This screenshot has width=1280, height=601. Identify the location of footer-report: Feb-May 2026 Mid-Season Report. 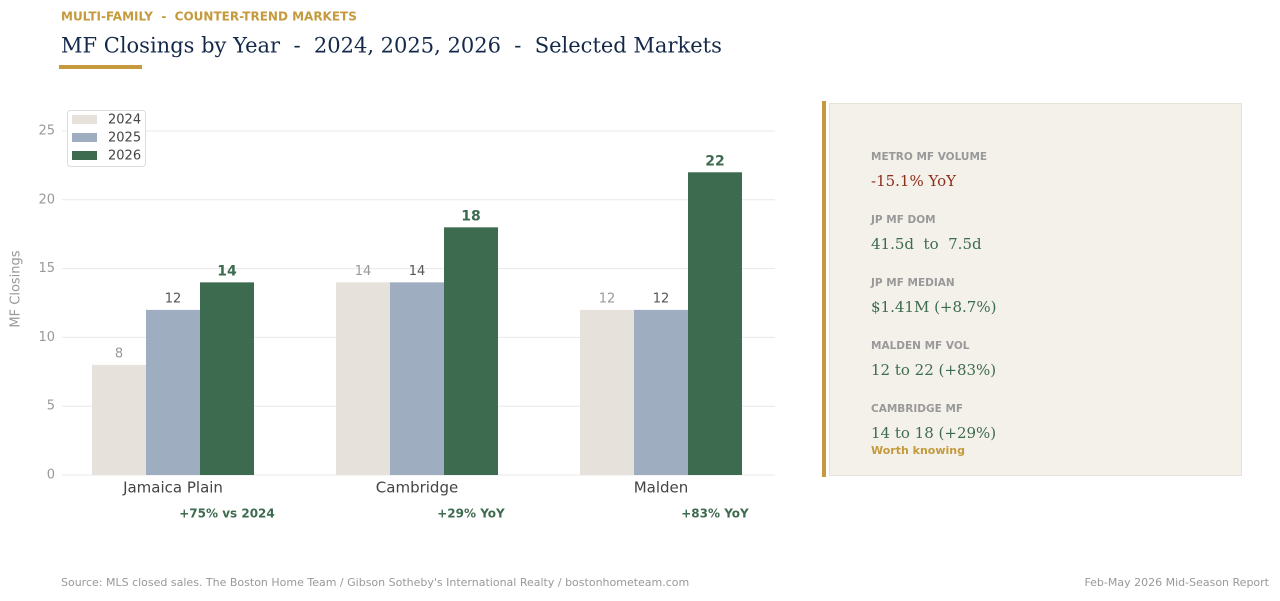
(1176, 582).